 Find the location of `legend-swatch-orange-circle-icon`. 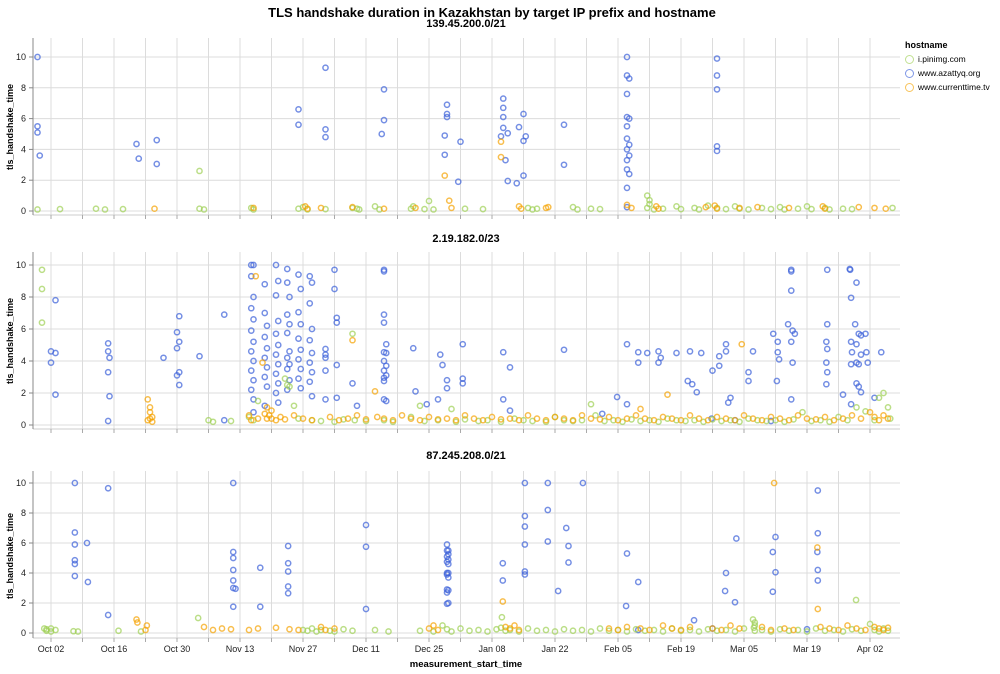

legend-swatch-orange-circle-icon is located at coordinates (909, 87).